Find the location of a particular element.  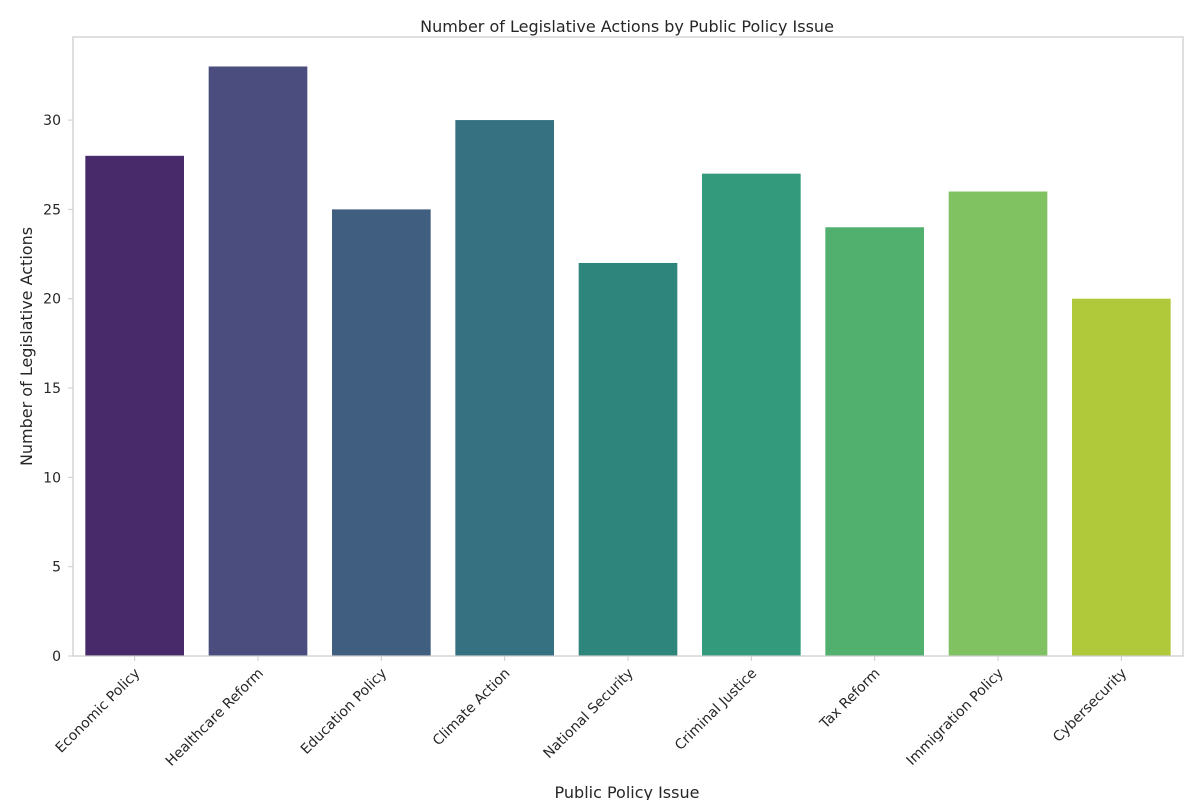

x-tick-label: Healthcare Reform is located at coordinates (215, 718).